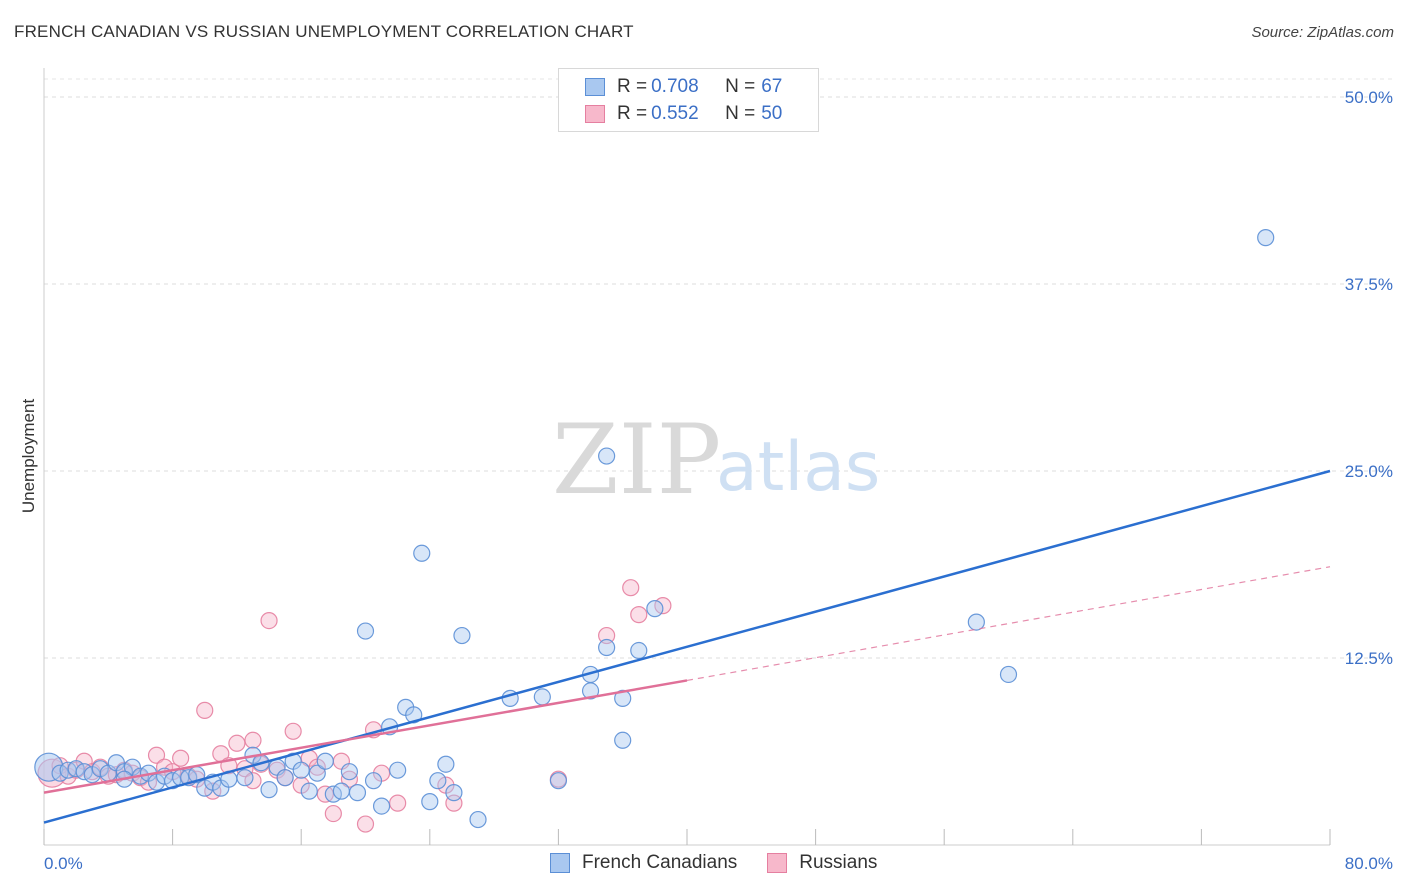 This screenshot has height=892, width=1406. Describe the element at coordinates (660, 862) in the screenshot. I see `bottom-legend-label: French Canadians` at that location.